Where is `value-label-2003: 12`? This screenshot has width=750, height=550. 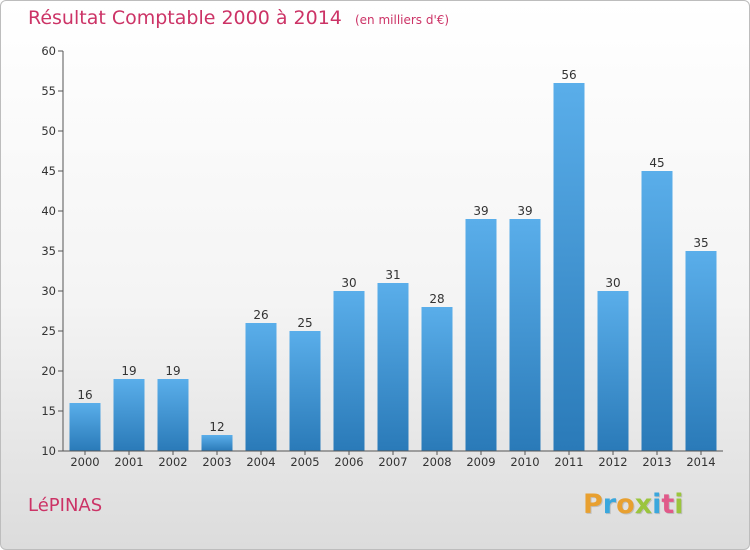 value-label-2003: 12 is located at coordinates (216, 427).